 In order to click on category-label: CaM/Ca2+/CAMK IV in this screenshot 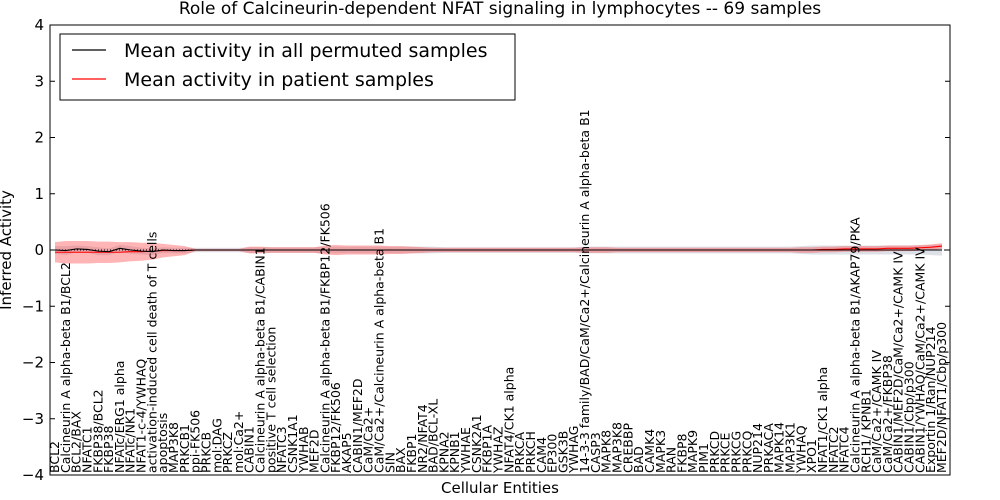, I will do `click(876, 411)`.